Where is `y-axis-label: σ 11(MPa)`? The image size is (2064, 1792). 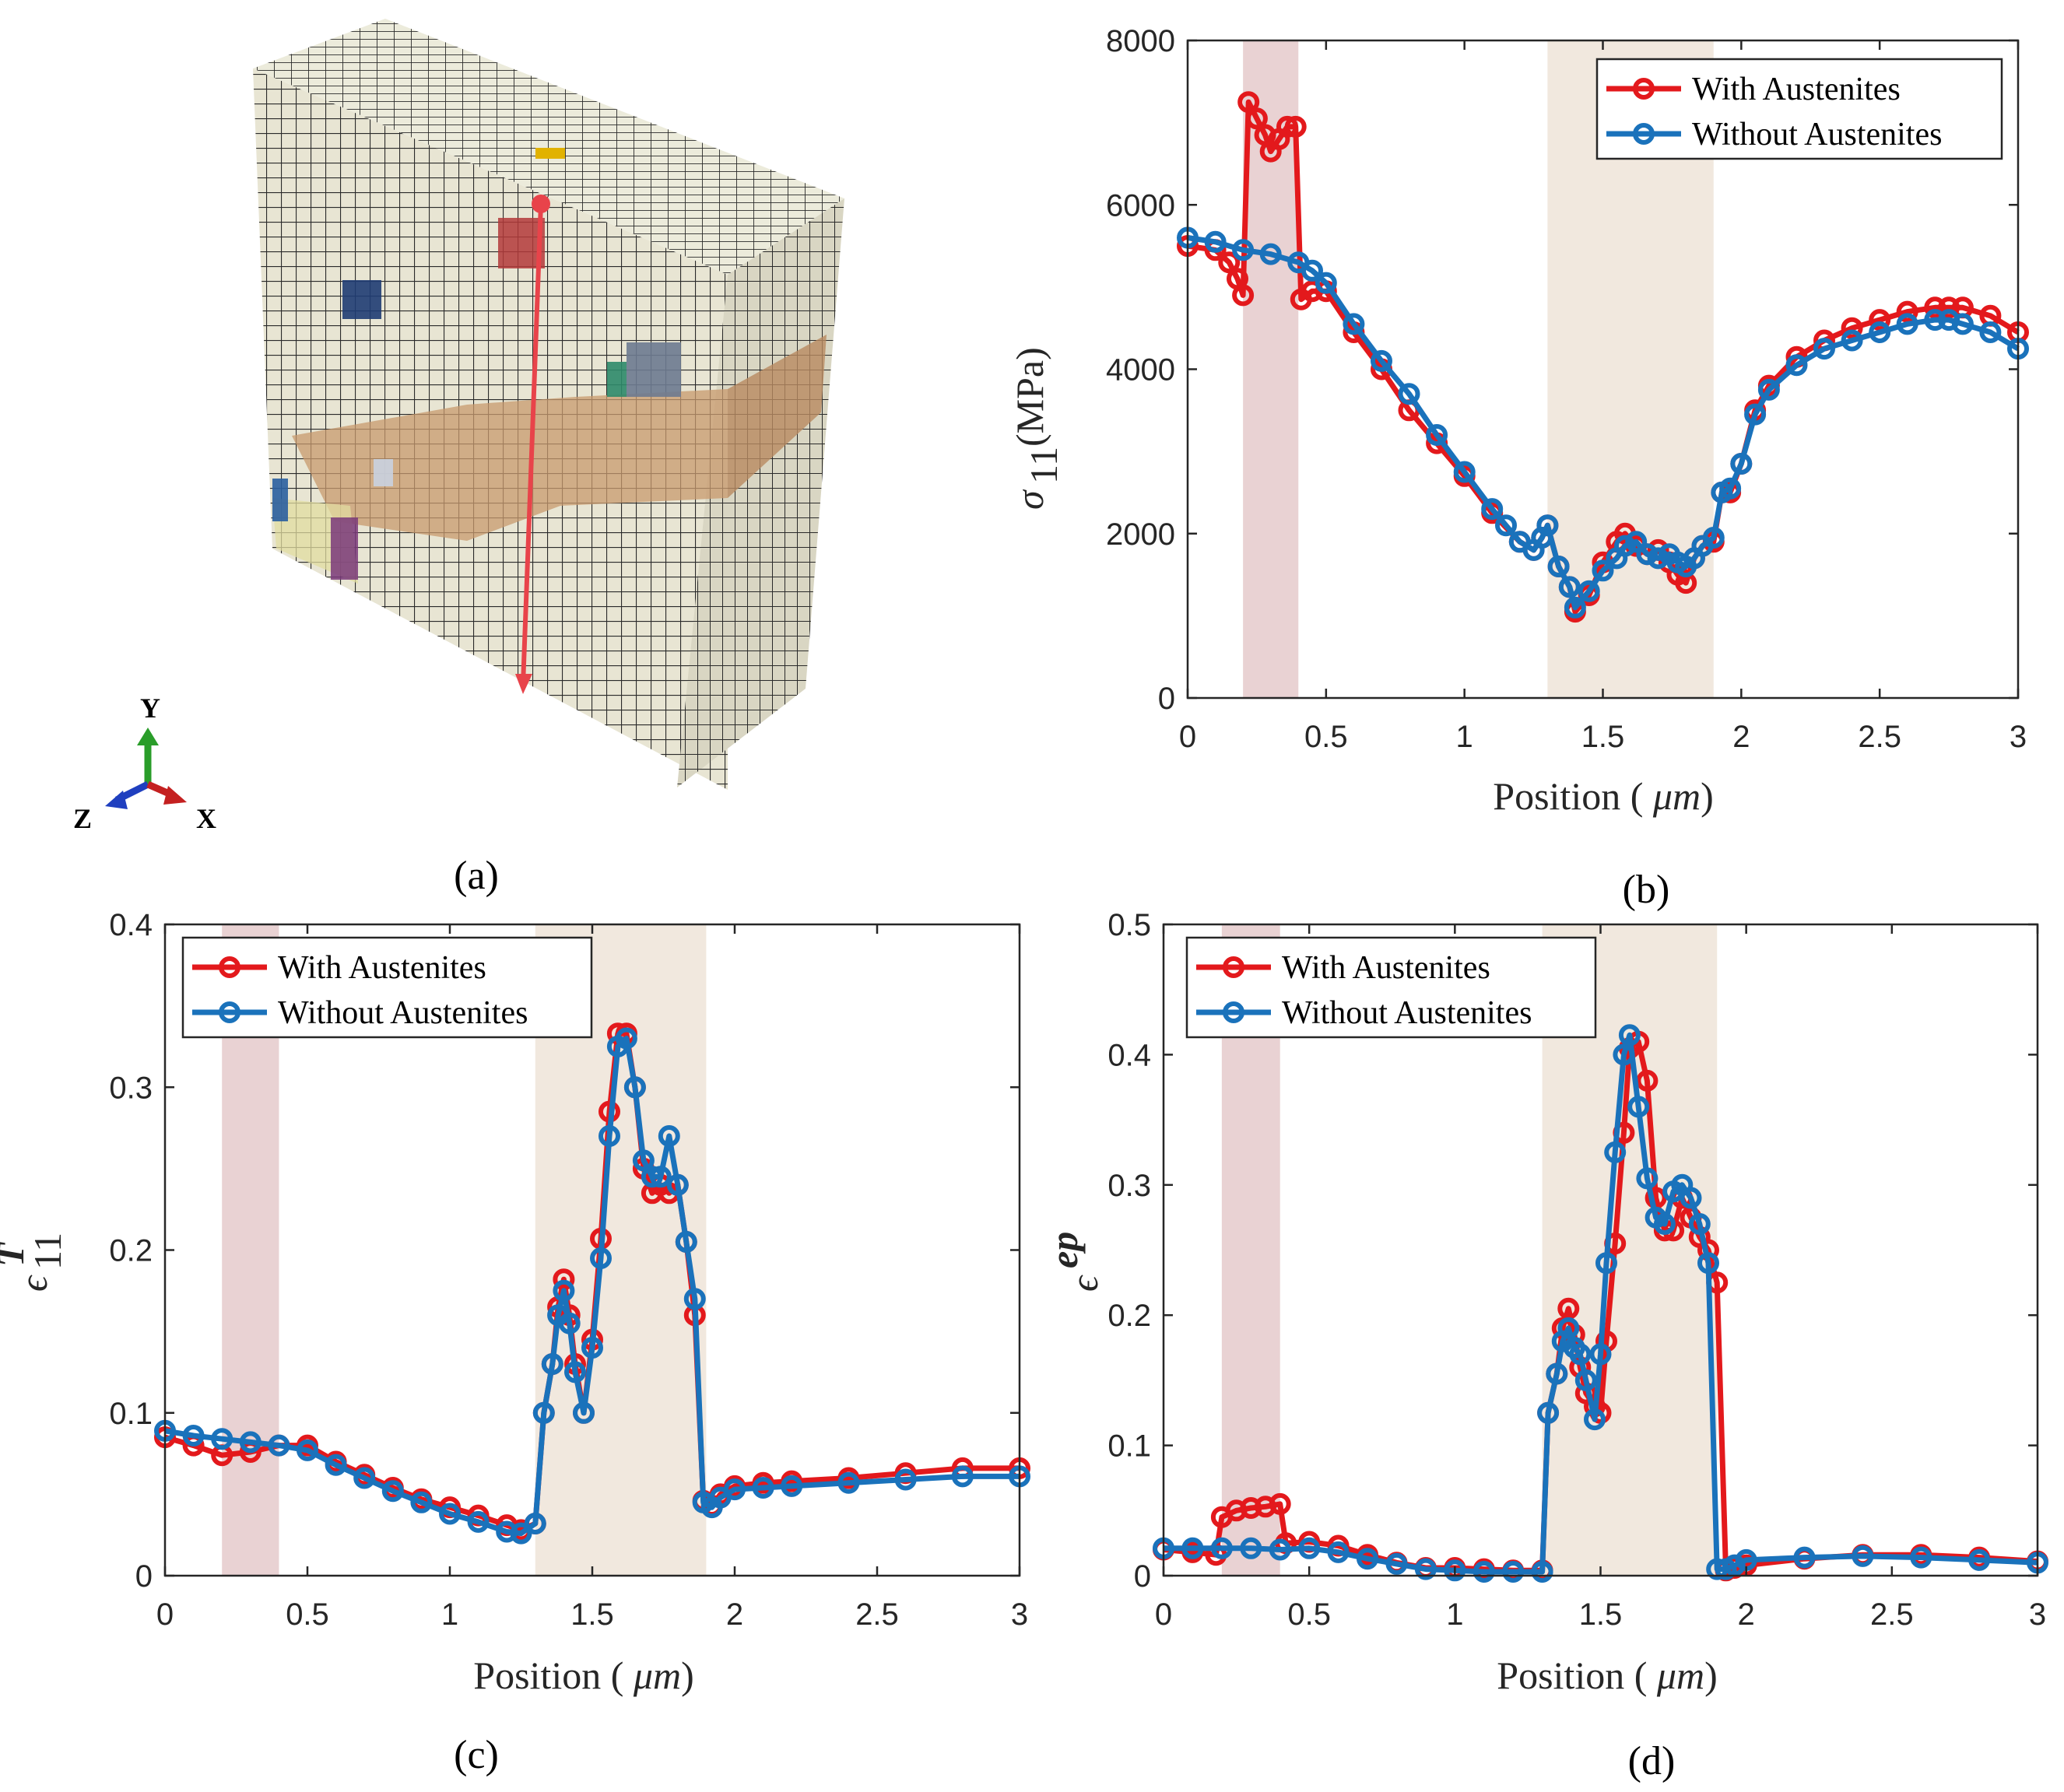
y-axis-label: σ 11(MPa) is located at coordinates (1036, 428).